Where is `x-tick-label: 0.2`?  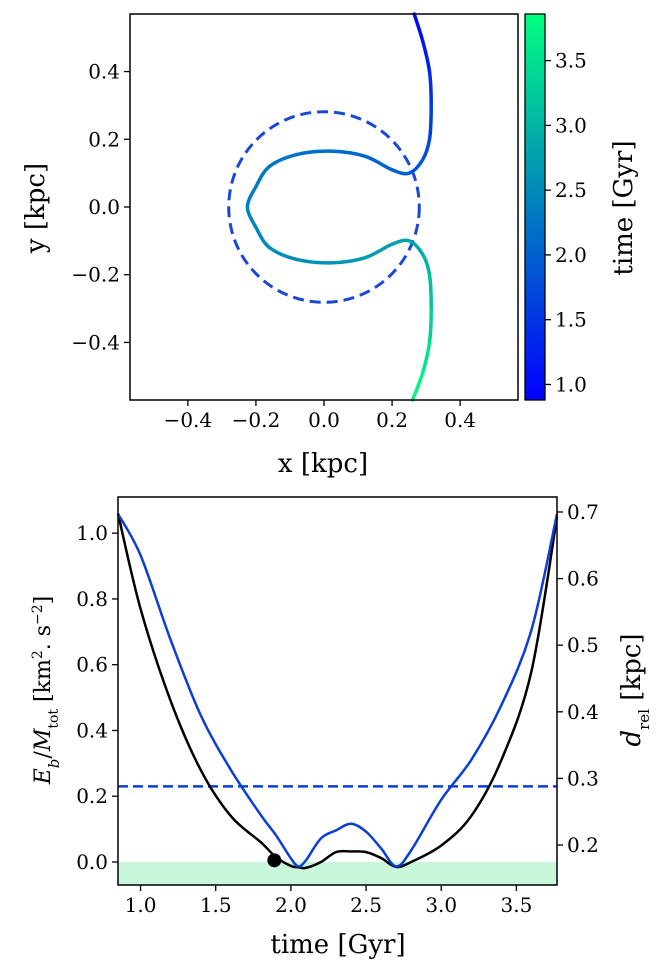
x-tick-label: 0.2 is located at coordinates (392, 420).